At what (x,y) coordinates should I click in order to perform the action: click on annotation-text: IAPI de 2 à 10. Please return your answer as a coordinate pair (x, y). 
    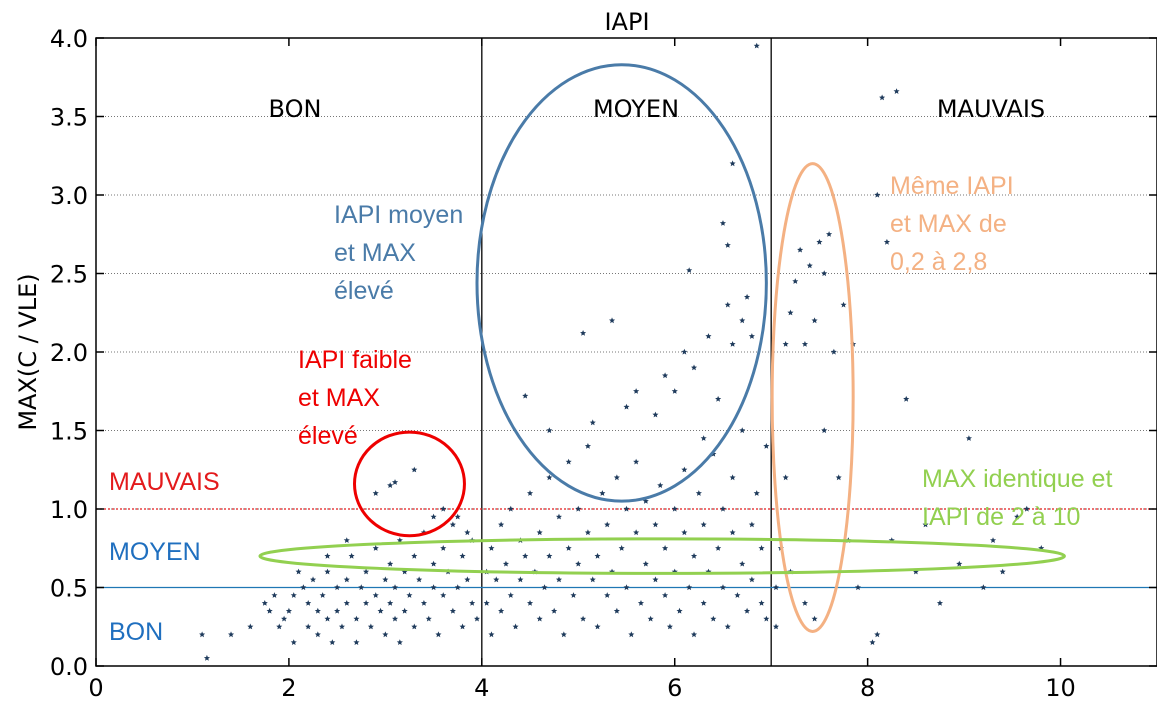
    Looking at the image, I should click on (1001, 517).